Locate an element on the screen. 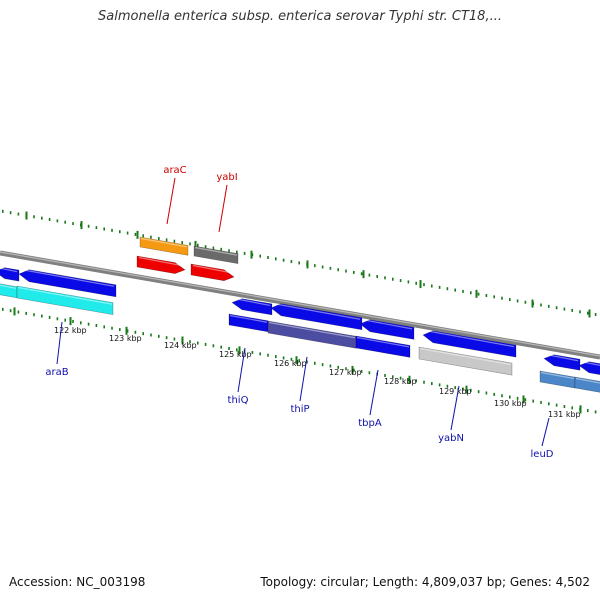 The width and height of the screenshot is (600, 600). tick-label: 130 kbp is located at coordinates (510, 403).